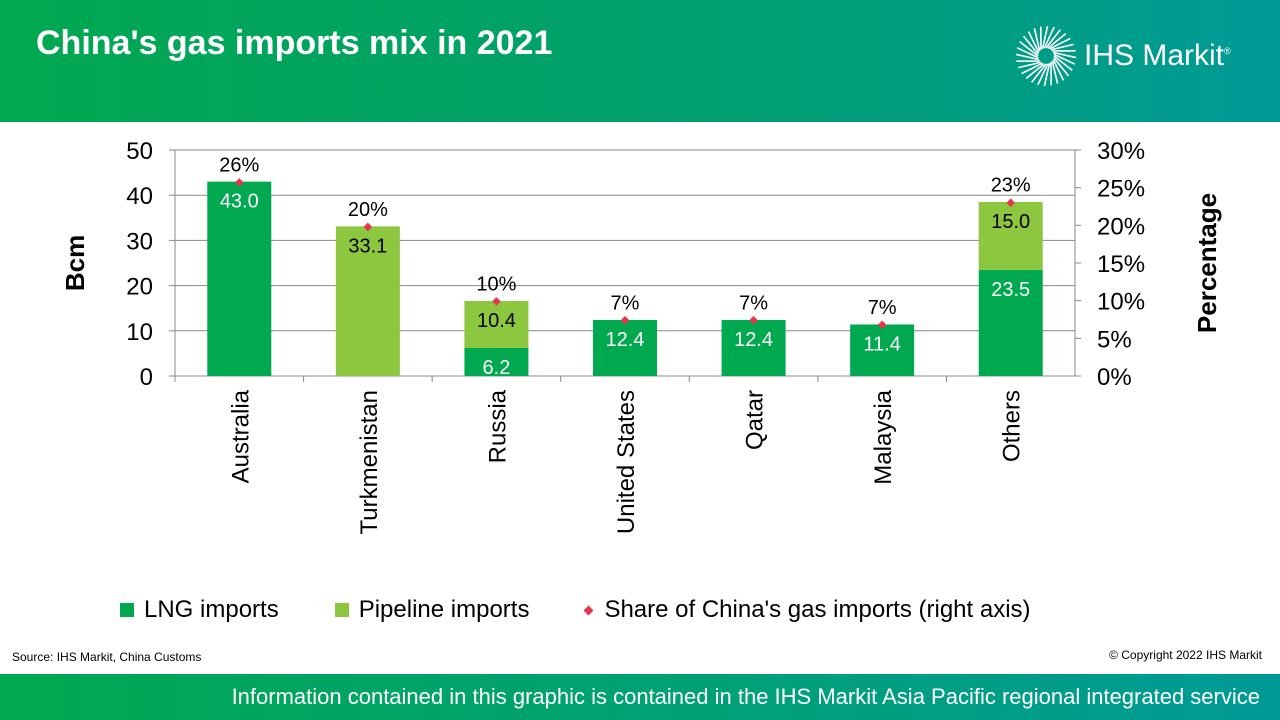 Image resolution: width=1280 pixels, height=720 pixels. What do you see at coordinates (497, 426) in the screenshot?
I see `x-tick-label: Russia` at bounding box center [497, 426].